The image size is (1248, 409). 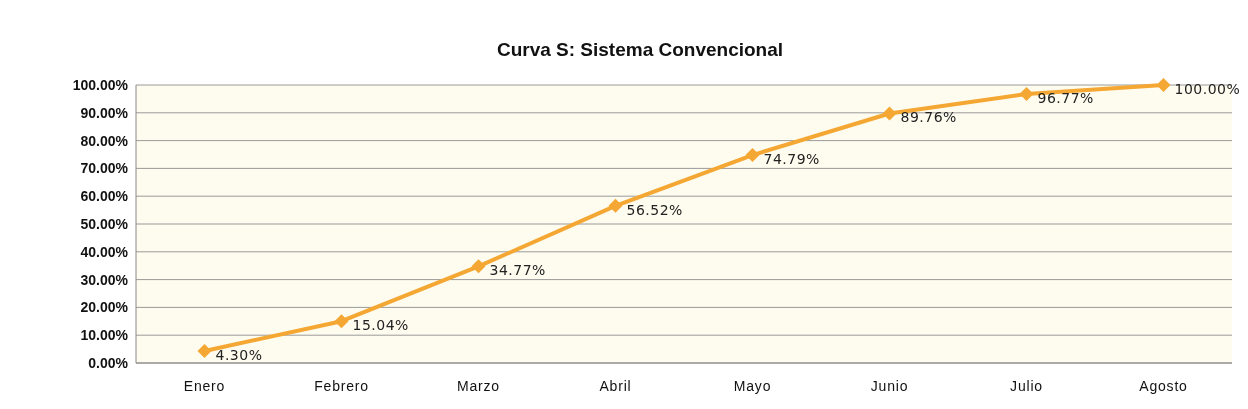 What do you see at coordinates (341, 386) in the screenshot?
I see `x-tick-label: Febrero` at bounding box center [341, 386].